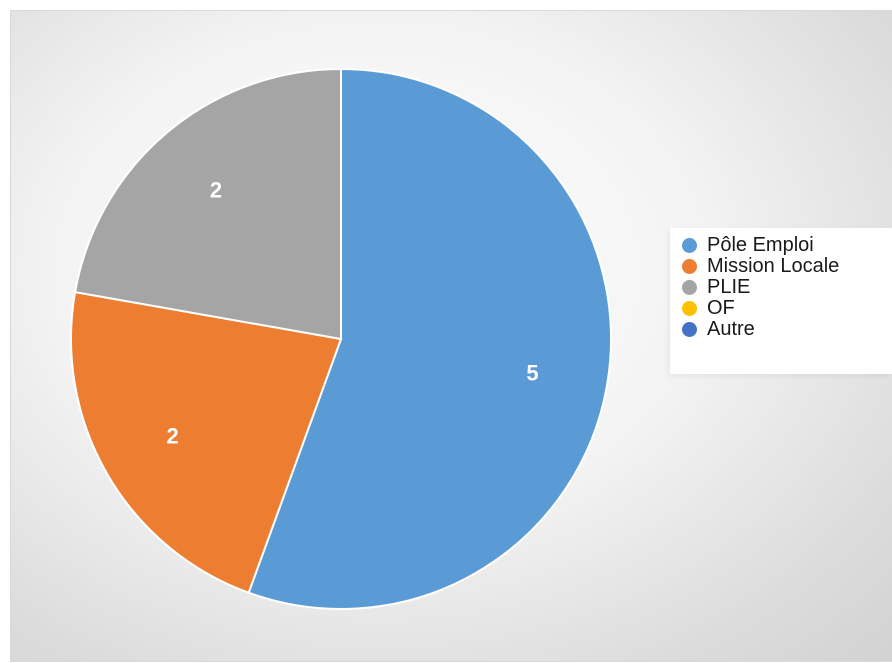  I want to click on legend-label-of: OF, so click(721, 308).